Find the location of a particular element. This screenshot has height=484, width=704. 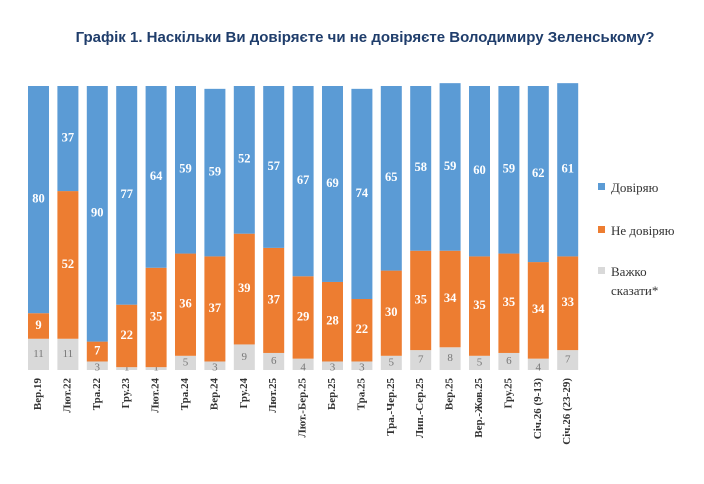

legend-item: Не довіряю is located at coordinates (645, 230).